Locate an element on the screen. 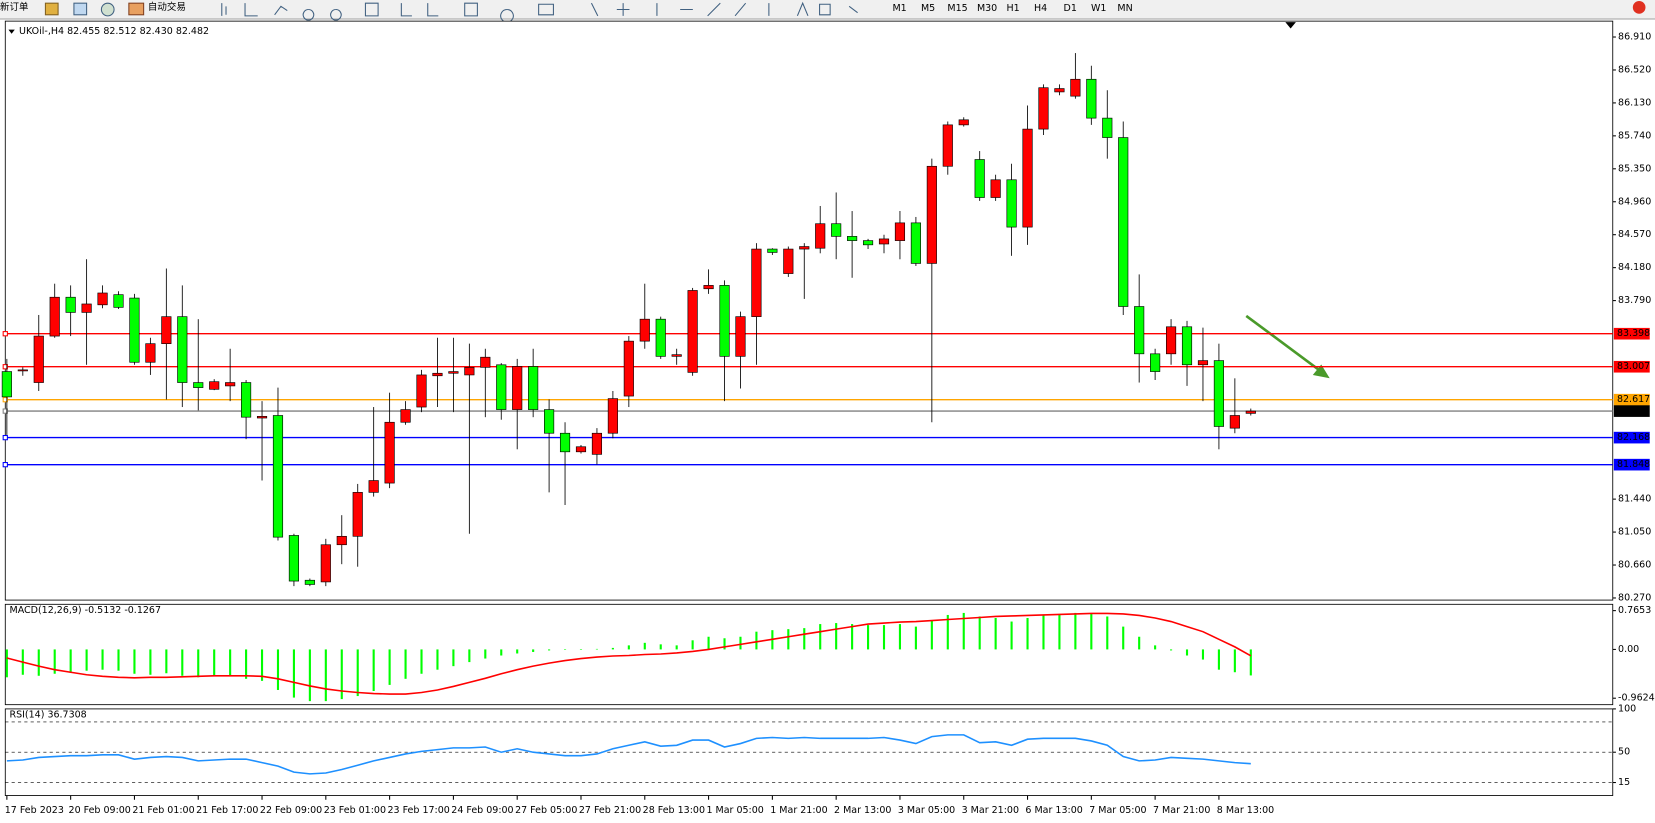 The height and width of the screenshot is (823, 1655). notification-badge is located at coordinates (1639, 7).